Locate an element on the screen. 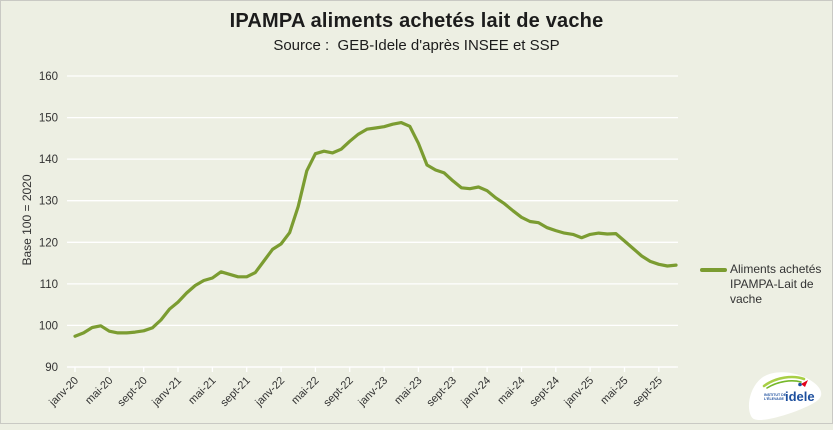  y-axis-label: 120 is located at coordinates (48, 243).